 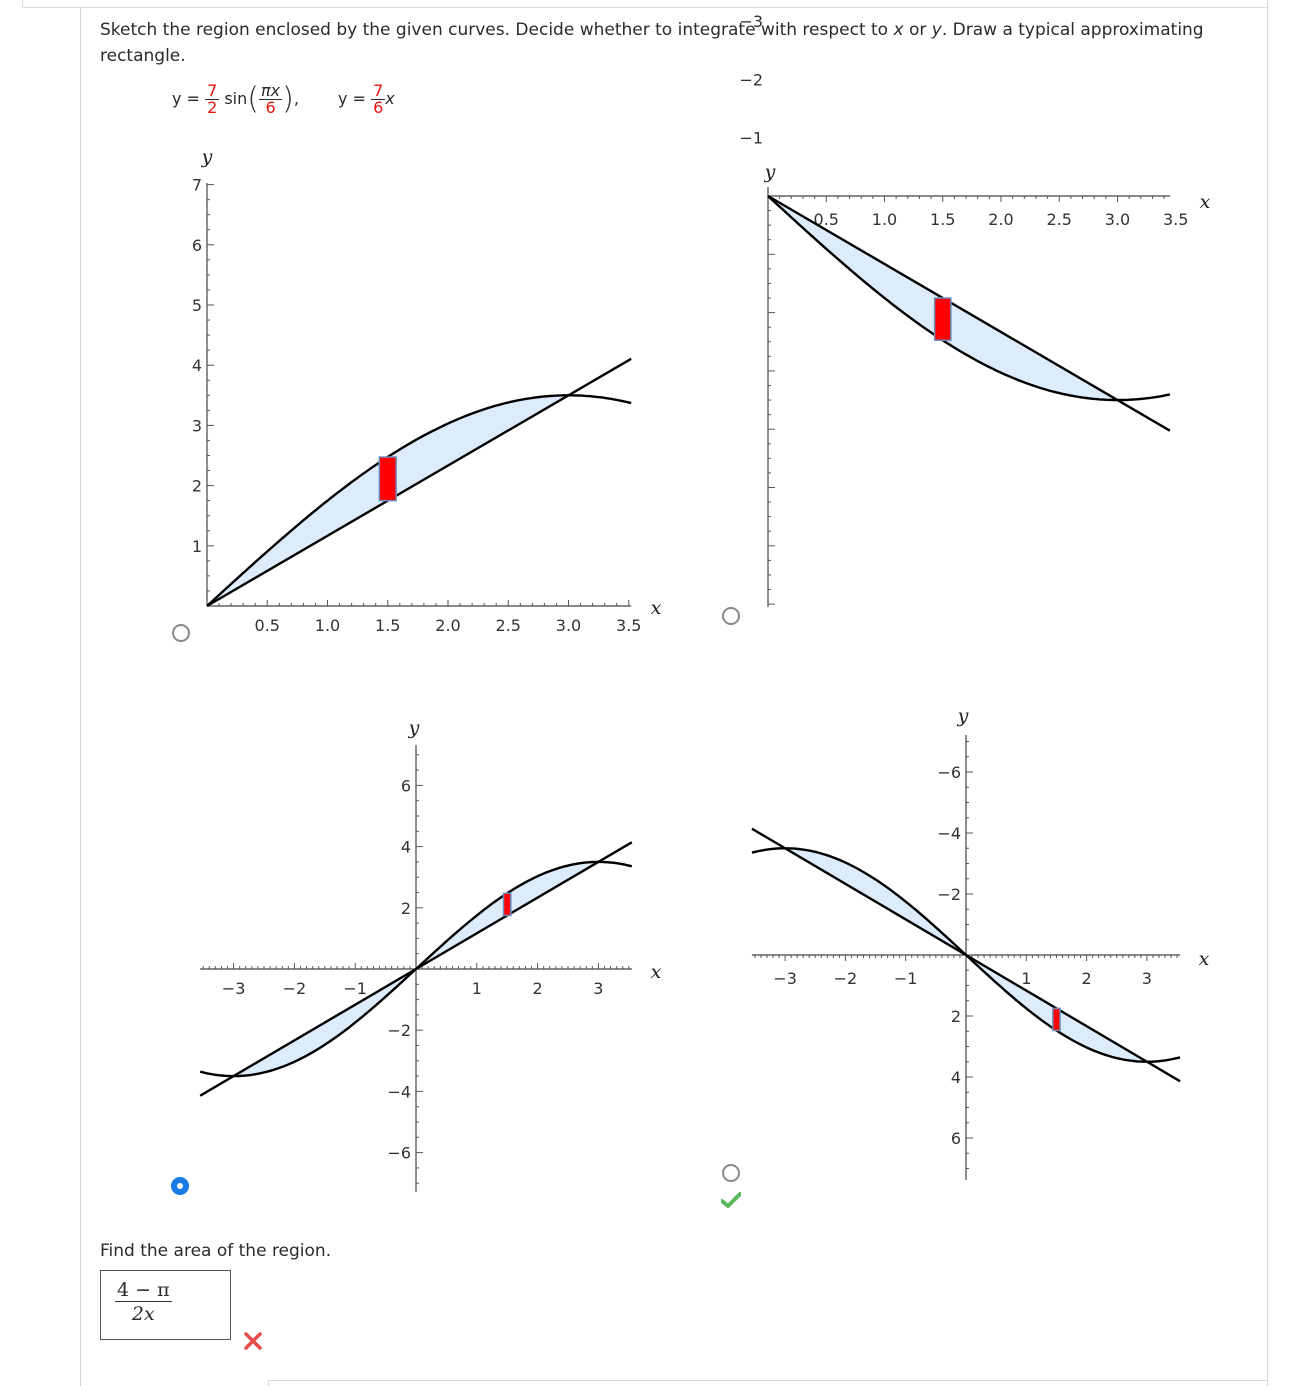 What do you see at coordinates (197, 486) in the screenshot?
I see `graph1-y-tick-label: 2` at bounding box center [197, 486].